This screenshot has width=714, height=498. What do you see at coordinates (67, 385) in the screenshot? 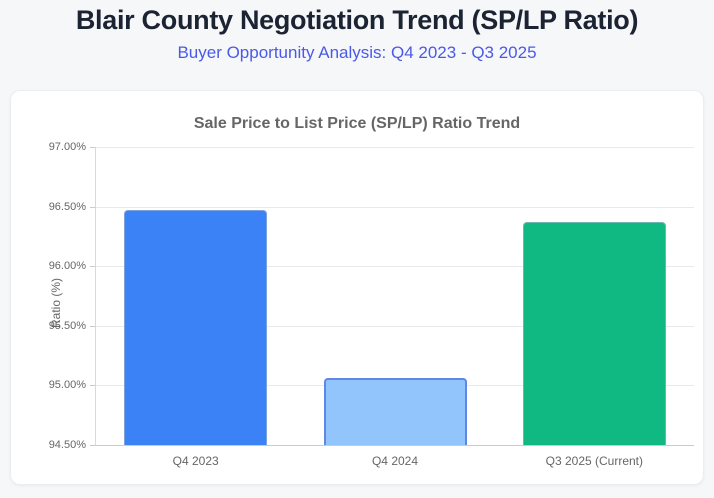
I see `y-tick-label: 95.00%` at bounding box center [67, 385].